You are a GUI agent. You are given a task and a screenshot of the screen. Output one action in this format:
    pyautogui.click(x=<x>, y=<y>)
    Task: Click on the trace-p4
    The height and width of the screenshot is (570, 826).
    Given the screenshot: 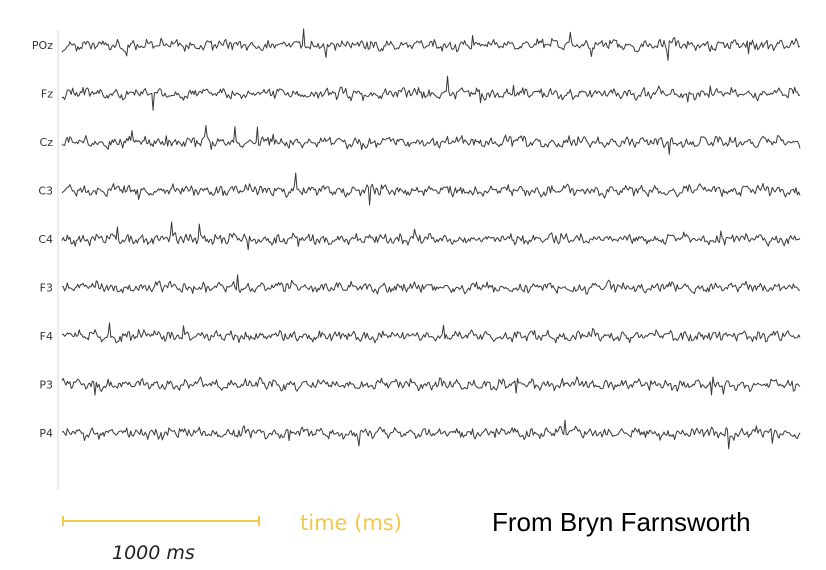 What is the action you would take?
    pyautogui.click(x=431, y=434)
    